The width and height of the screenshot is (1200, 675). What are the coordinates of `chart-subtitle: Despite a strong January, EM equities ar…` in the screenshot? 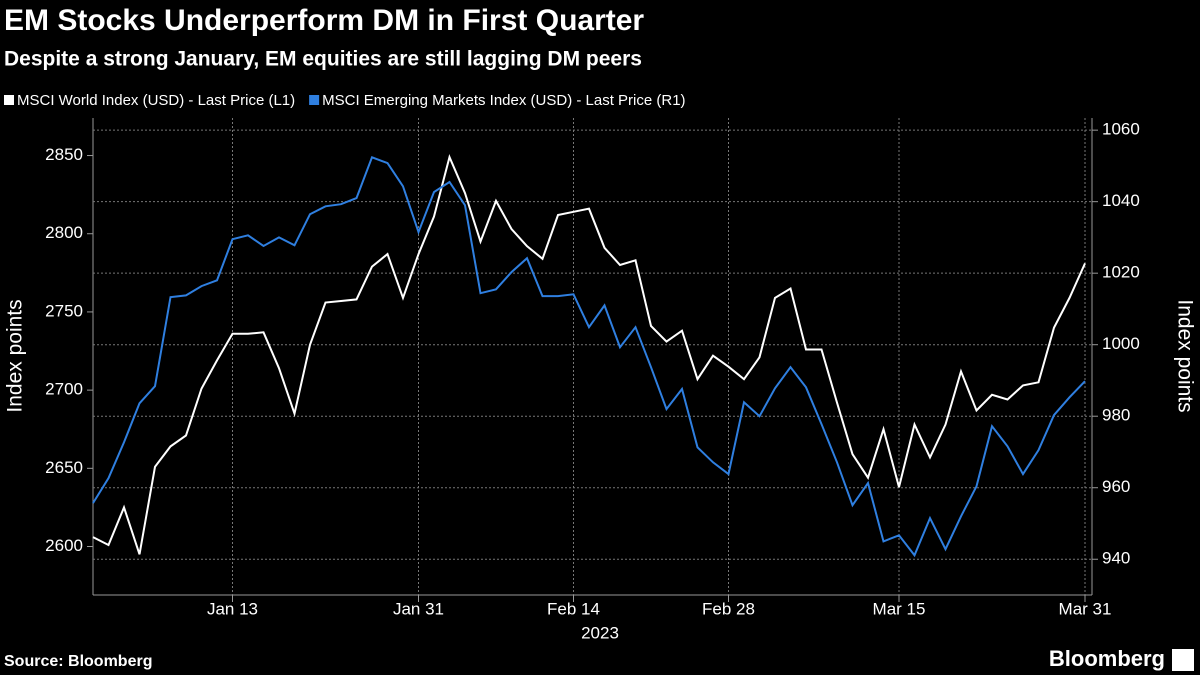 It's located at (323, 59).